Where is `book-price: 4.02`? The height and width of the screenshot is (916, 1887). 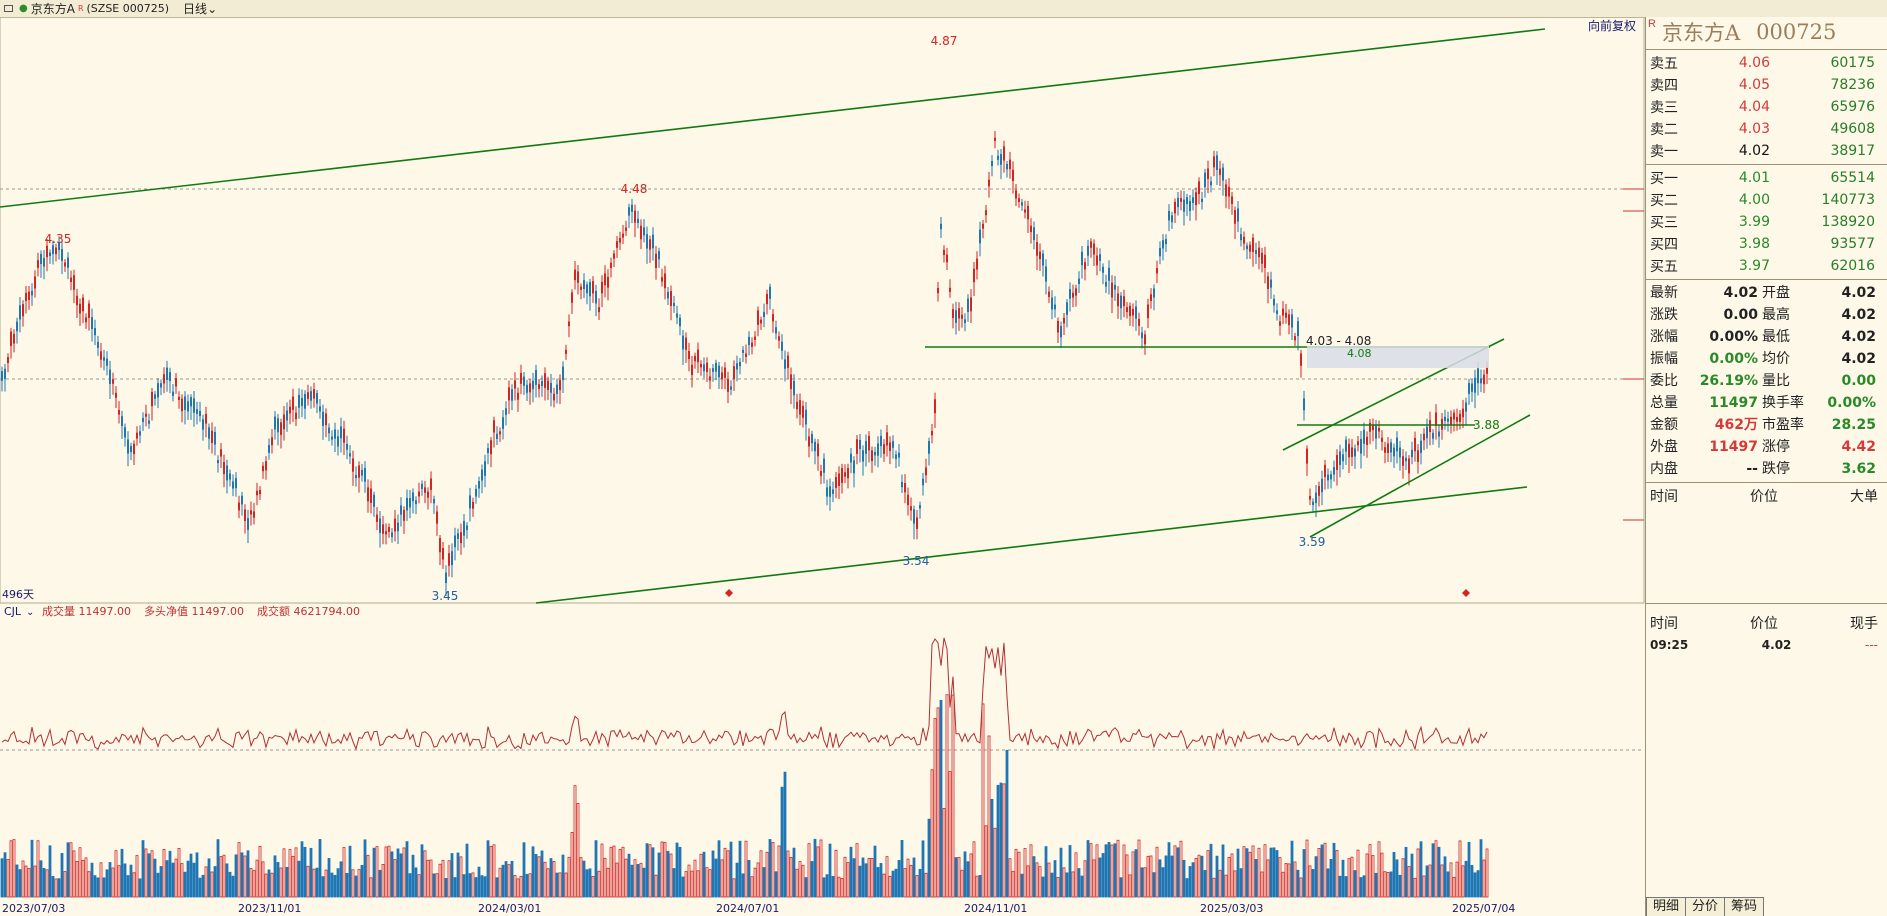
book-price: 4.02 is located at coordinates (1754, 151).